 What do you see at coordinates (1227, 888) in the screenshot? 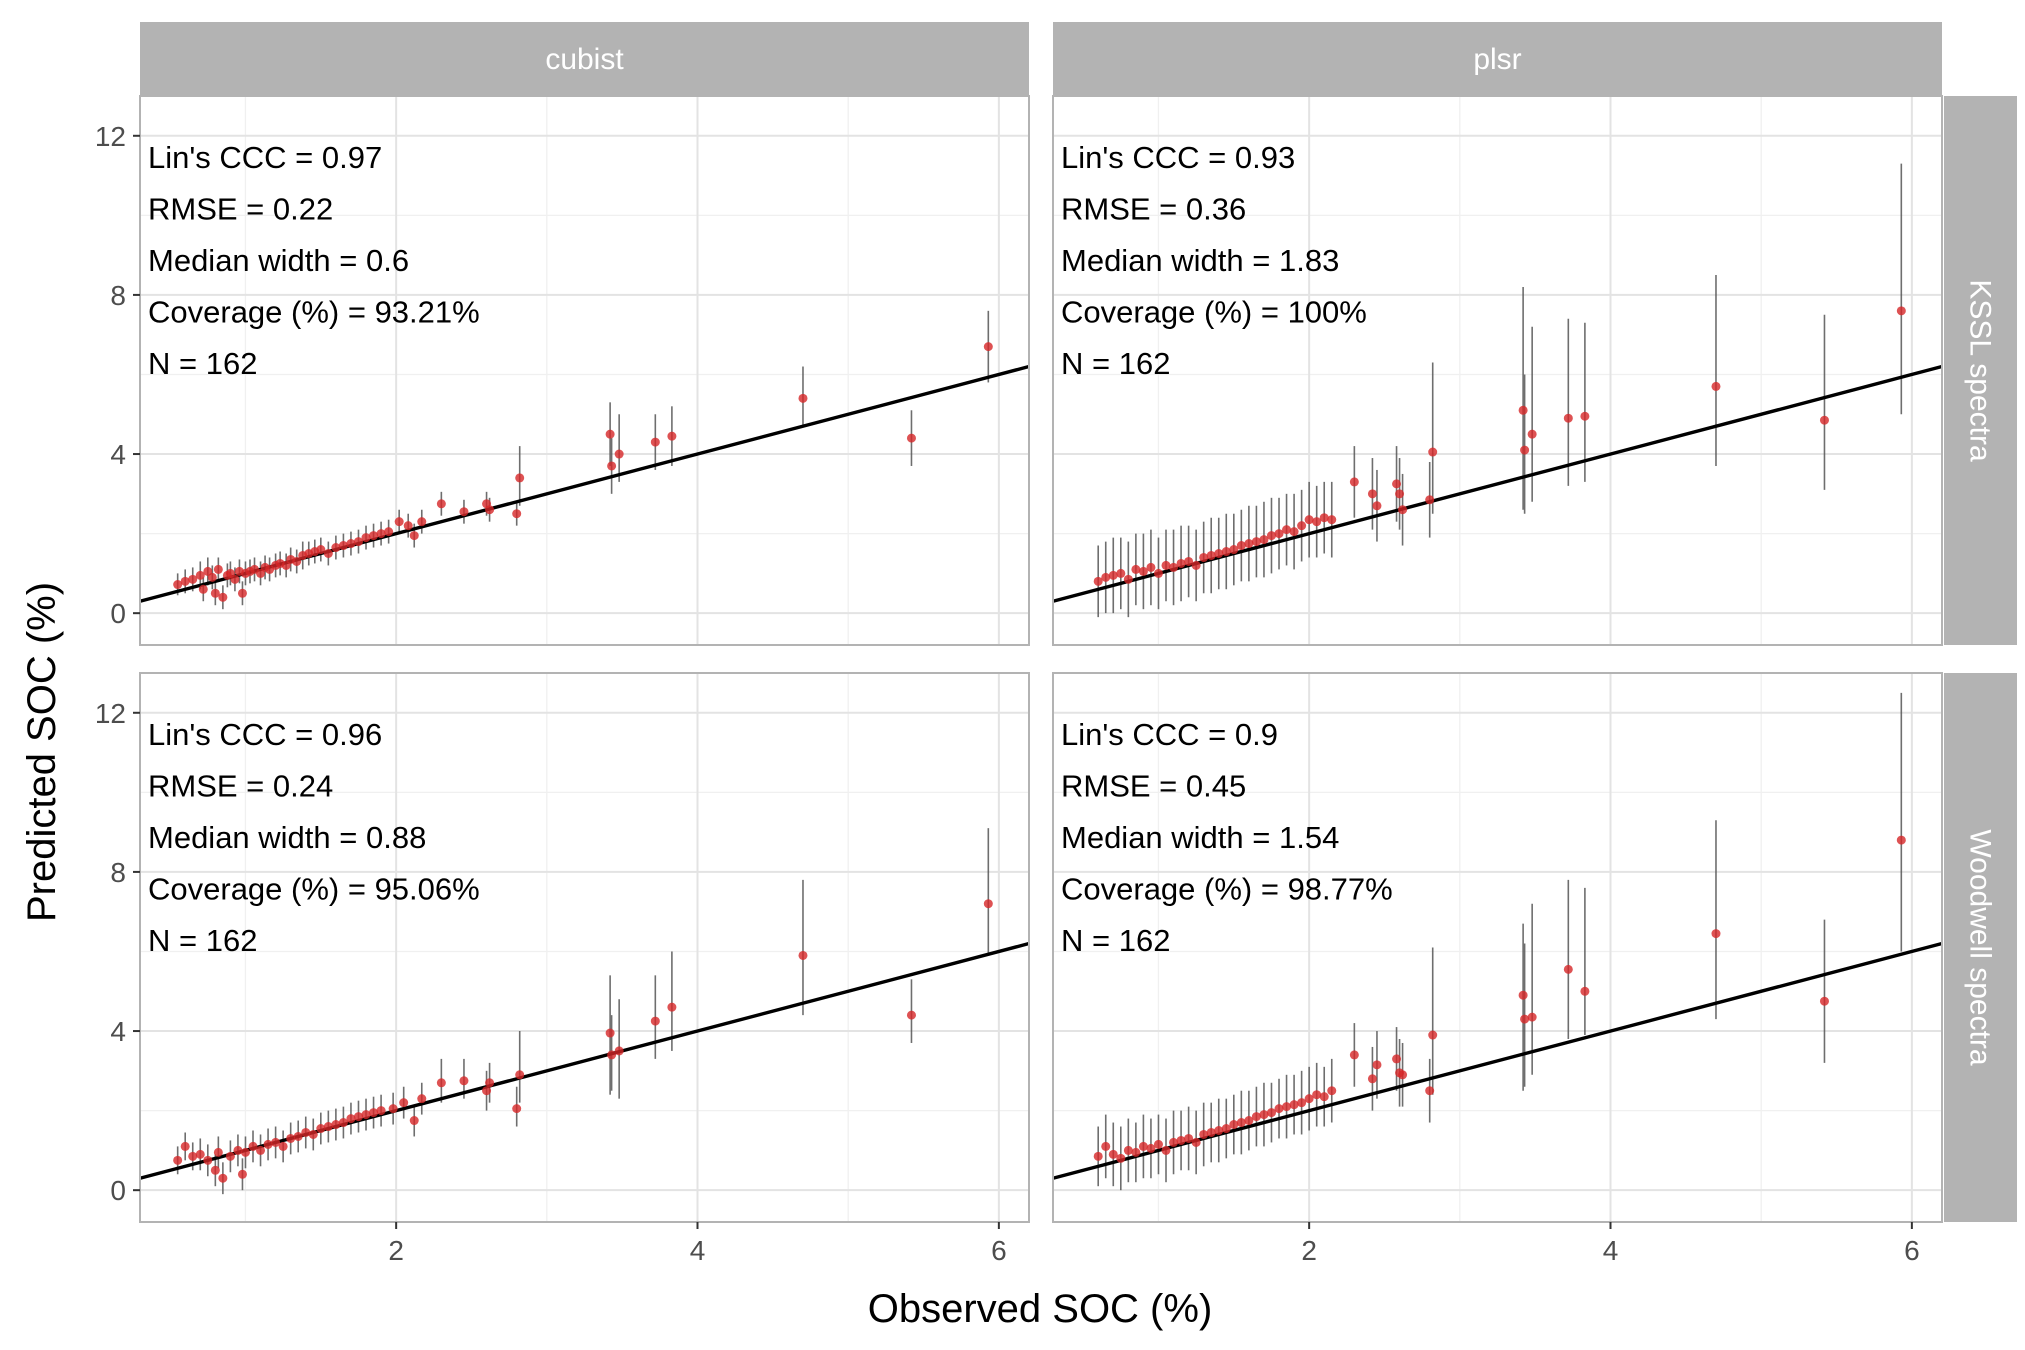
I see `stat-line: Coverage (%) = 98.77%` at bounding box center [1227, 888].